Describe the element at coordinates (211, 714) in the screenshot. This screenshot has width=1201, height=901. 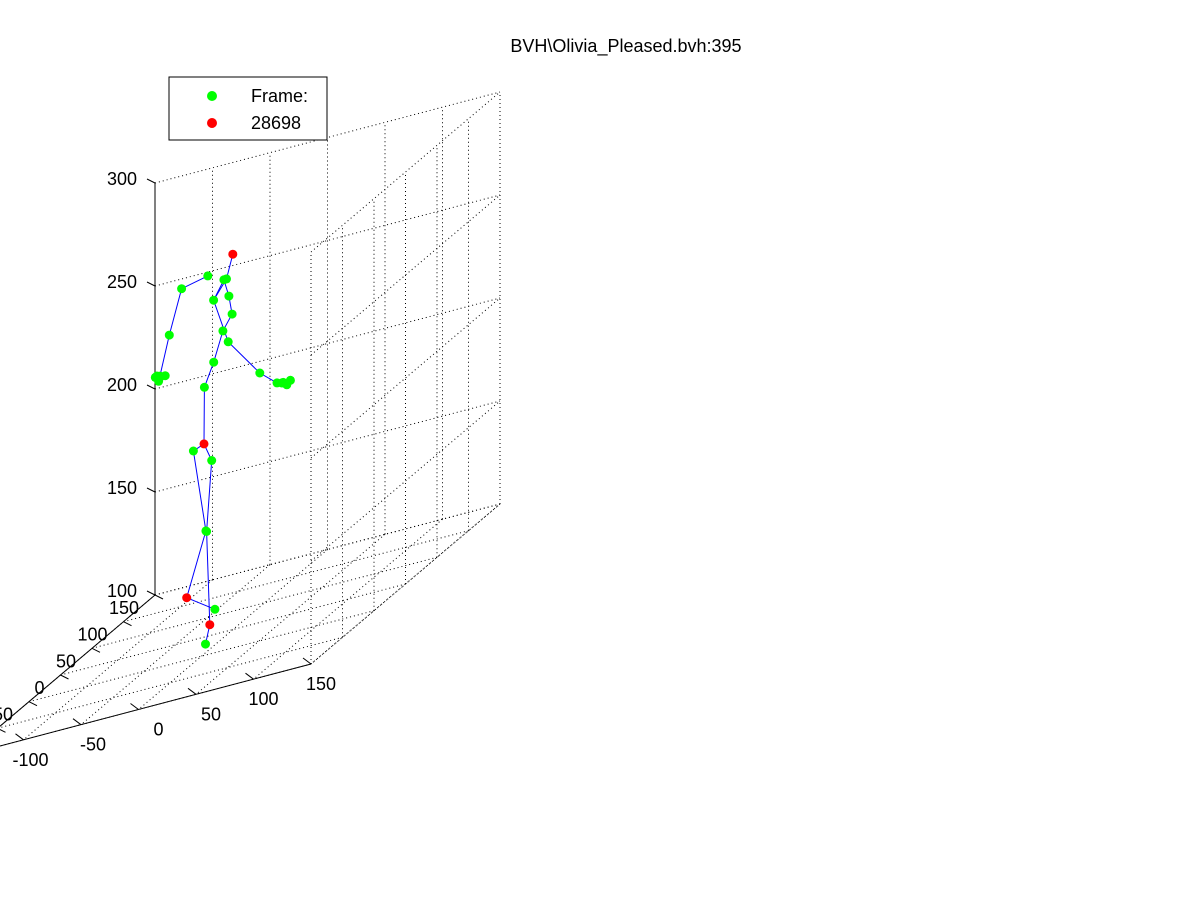
I see `x-tick-label: 50` at that location.